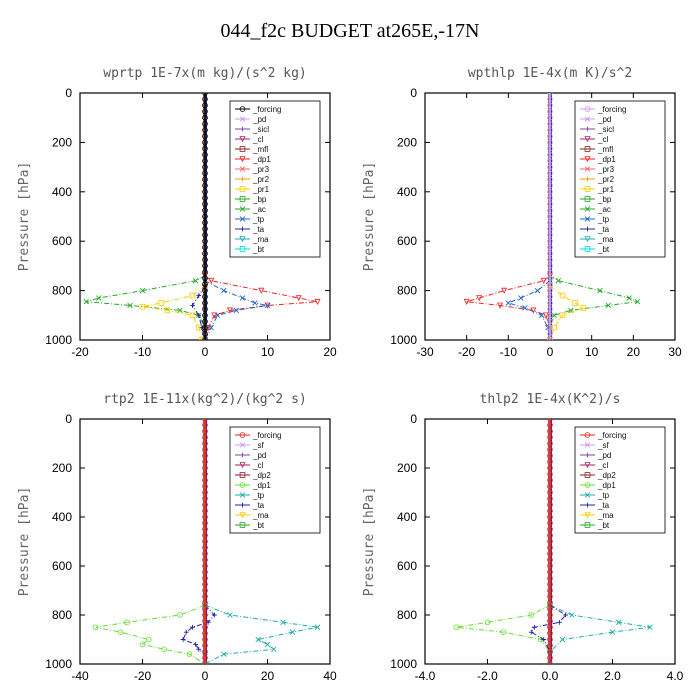 The image size is (700, 700). What do you see at coordinates (503, 634) in the screenshot?
I see `series-line-dp1` at bounding box center [503, 634].